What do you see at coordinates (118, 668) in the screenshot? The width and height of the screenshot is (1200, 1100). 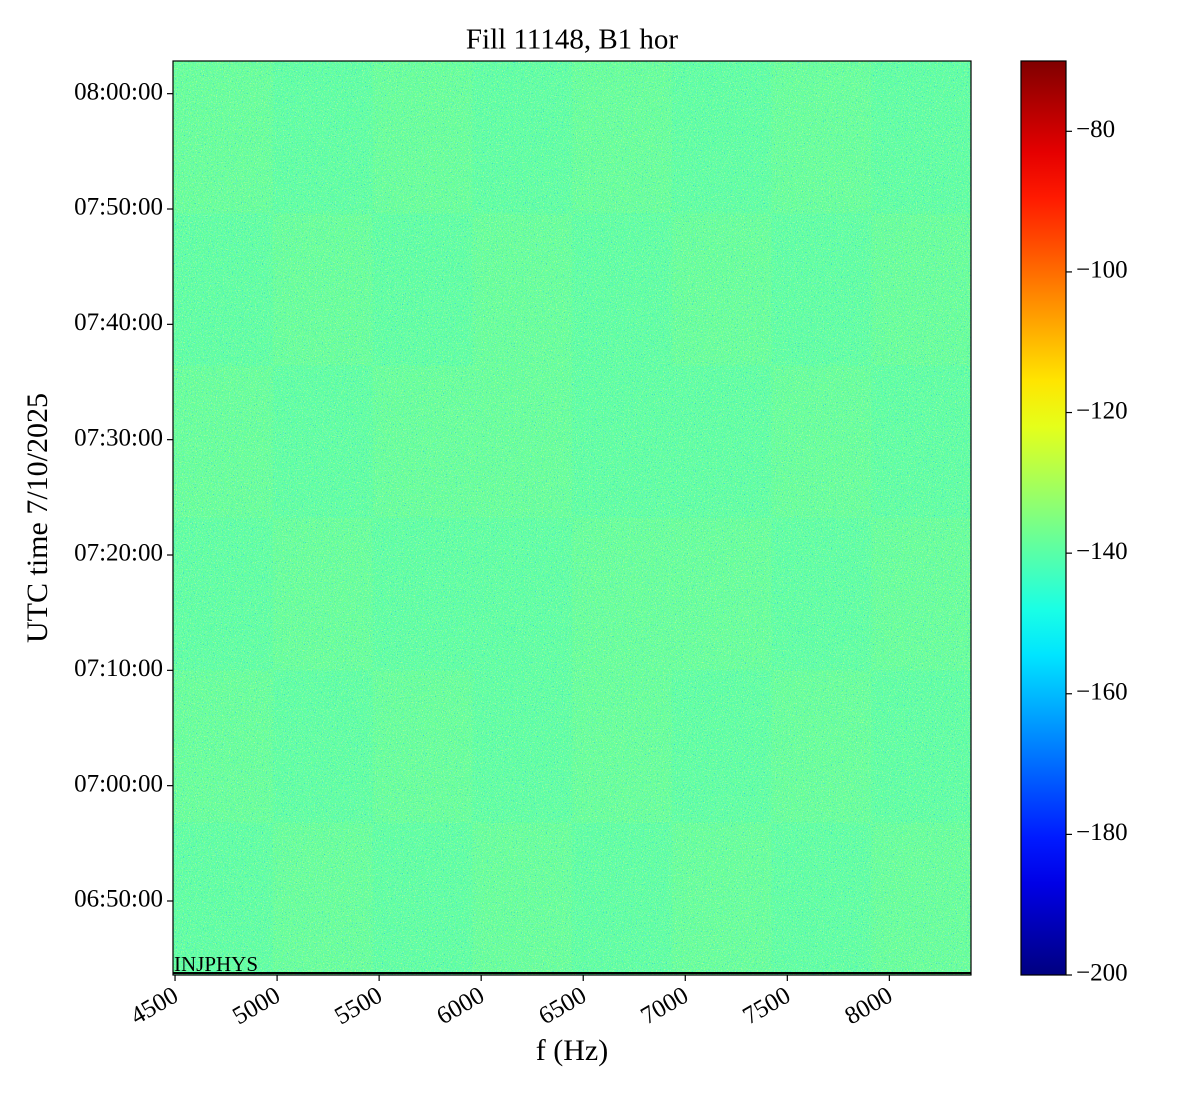 I see `y-tick-label: 07:10:00` at bounding box center [118, 668].